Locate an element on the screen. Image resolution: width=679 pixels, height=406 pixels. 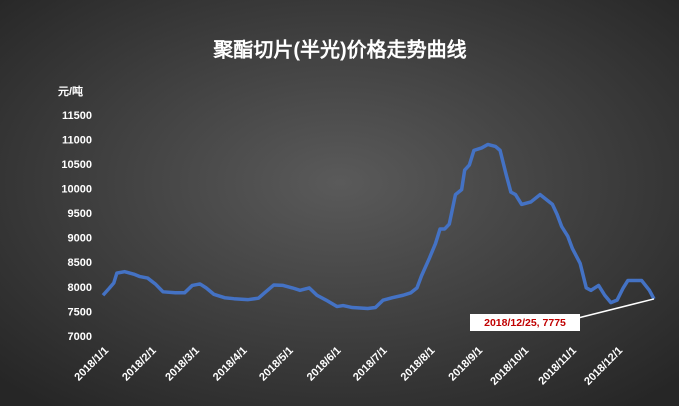
y-tick-label: 11000 is located at coordinates (77, 140).